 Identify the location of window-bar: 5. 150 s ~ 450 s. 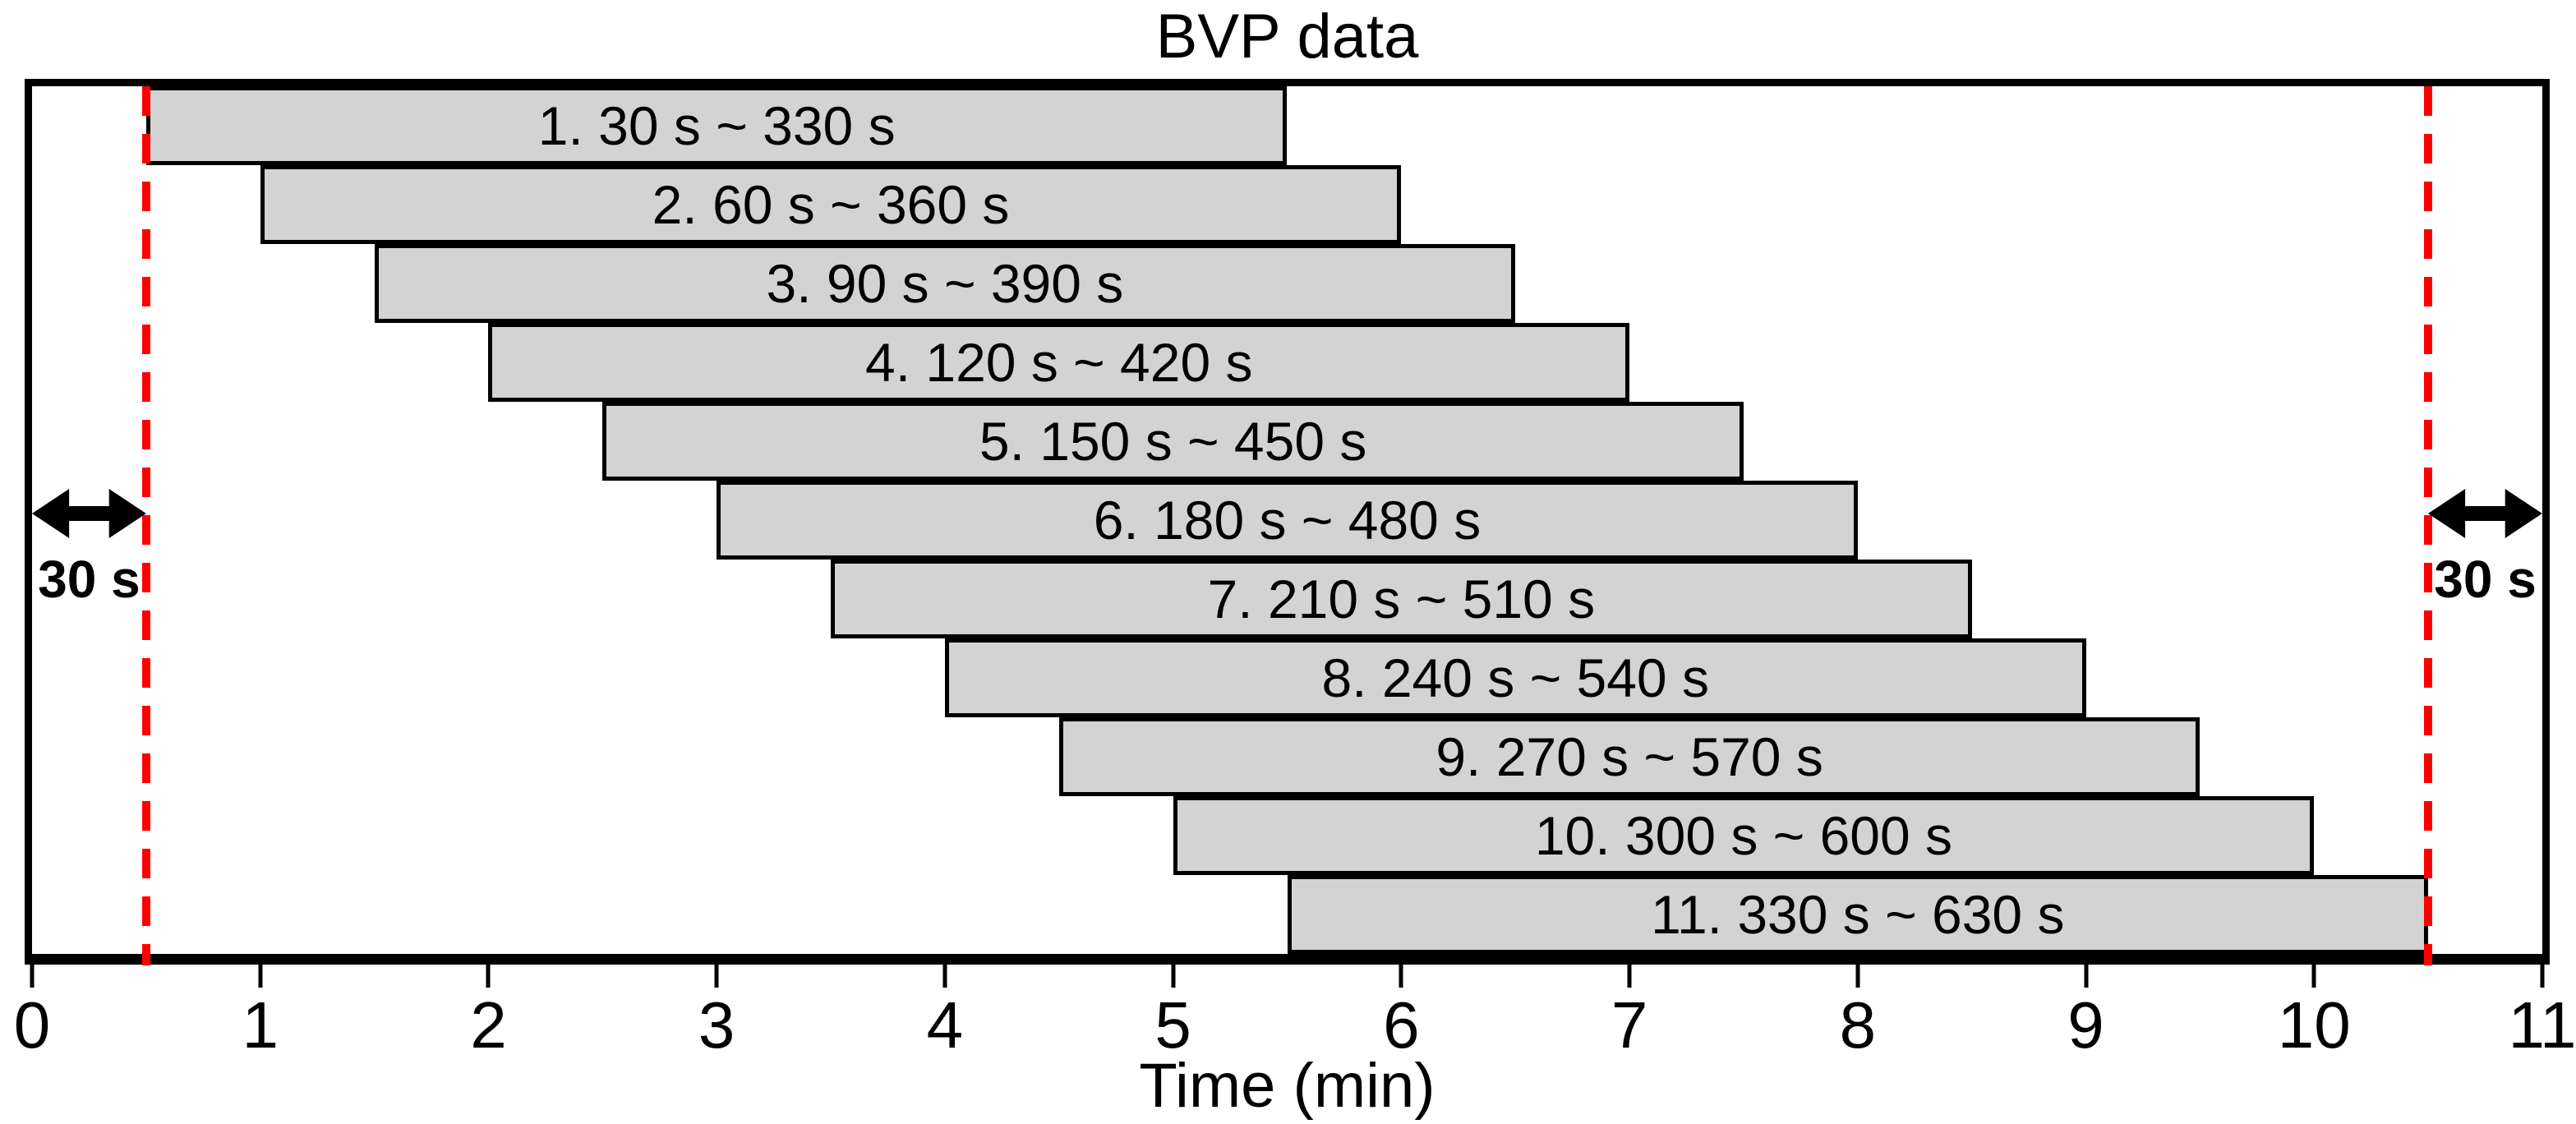
(1173, 442).